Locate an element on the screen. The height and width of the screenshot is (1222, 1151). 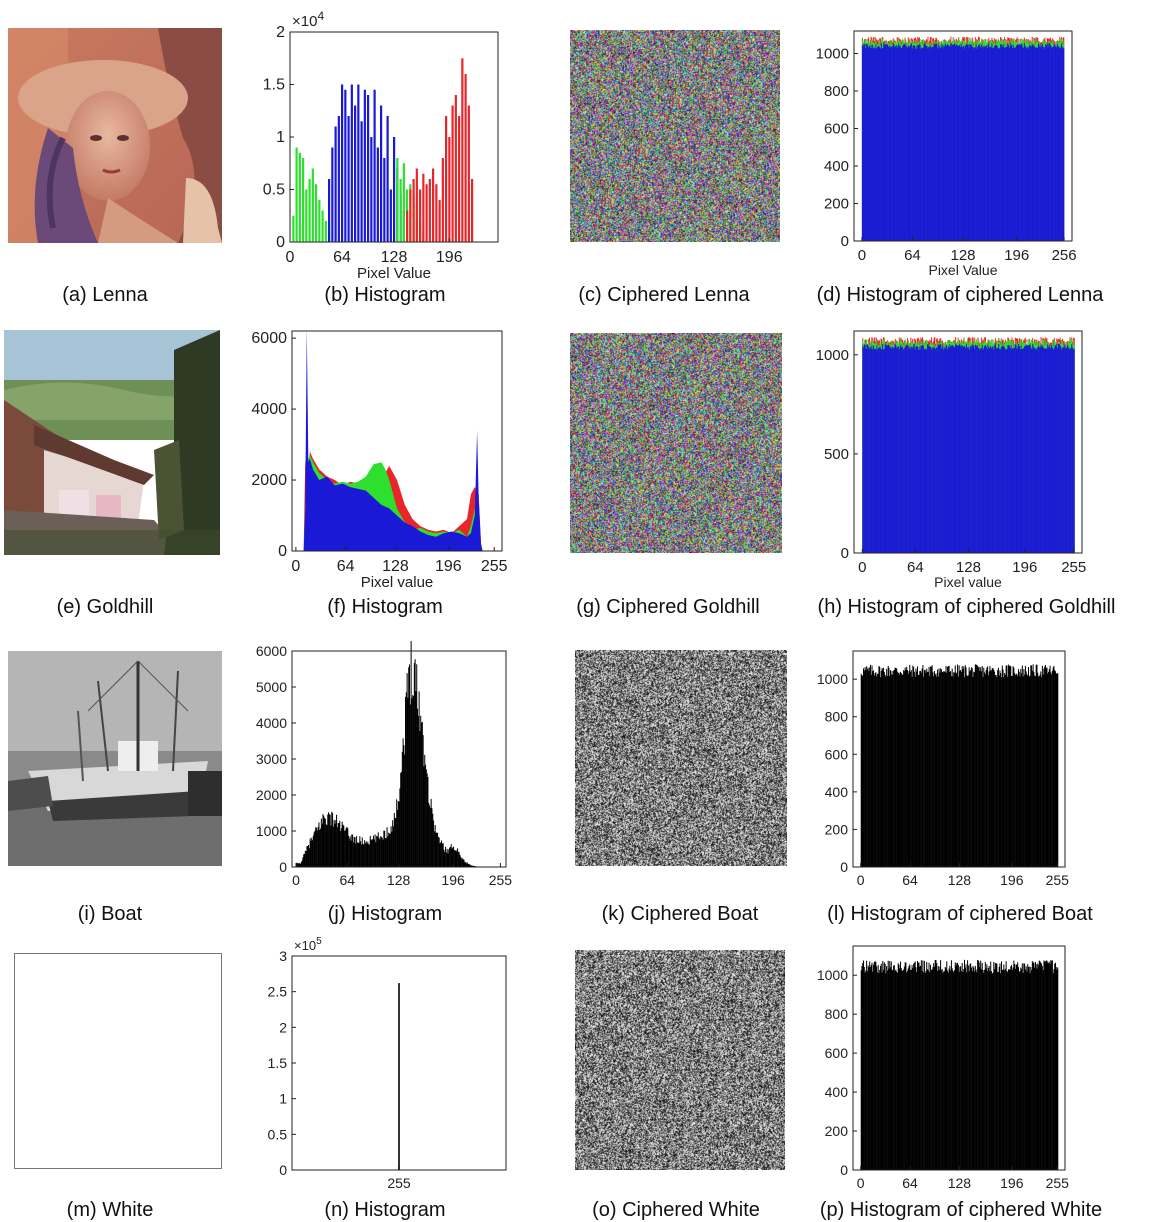
y-exponent-power: 4 is located at coordinates (320, 16).